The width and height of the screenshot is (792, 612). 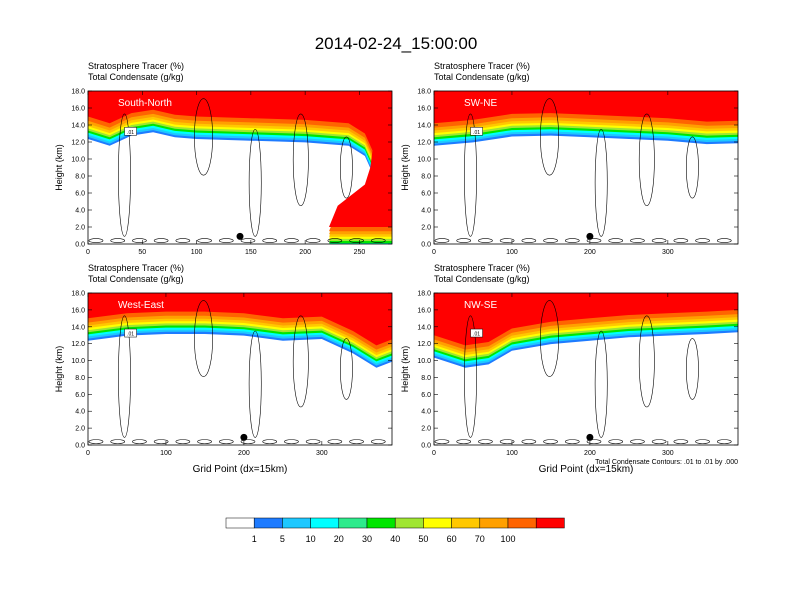 What do you see at coordinates (586, 369) in the screenshot?
I see `plot-area: .01 NW-SE` at bounding box center [586, 369].